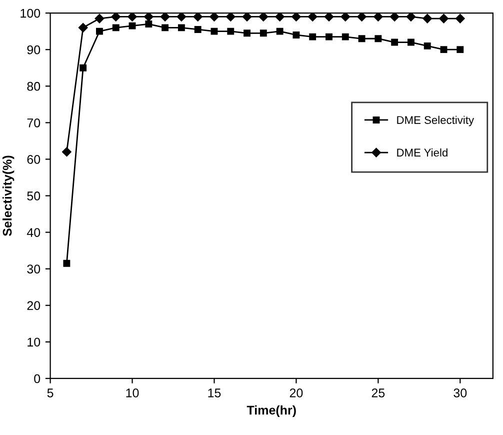 This screenshot has height=435, width=503. Describe the element at coordinates (33, 196) in the screenshot. I see `y-tick-label: 50` at that location.